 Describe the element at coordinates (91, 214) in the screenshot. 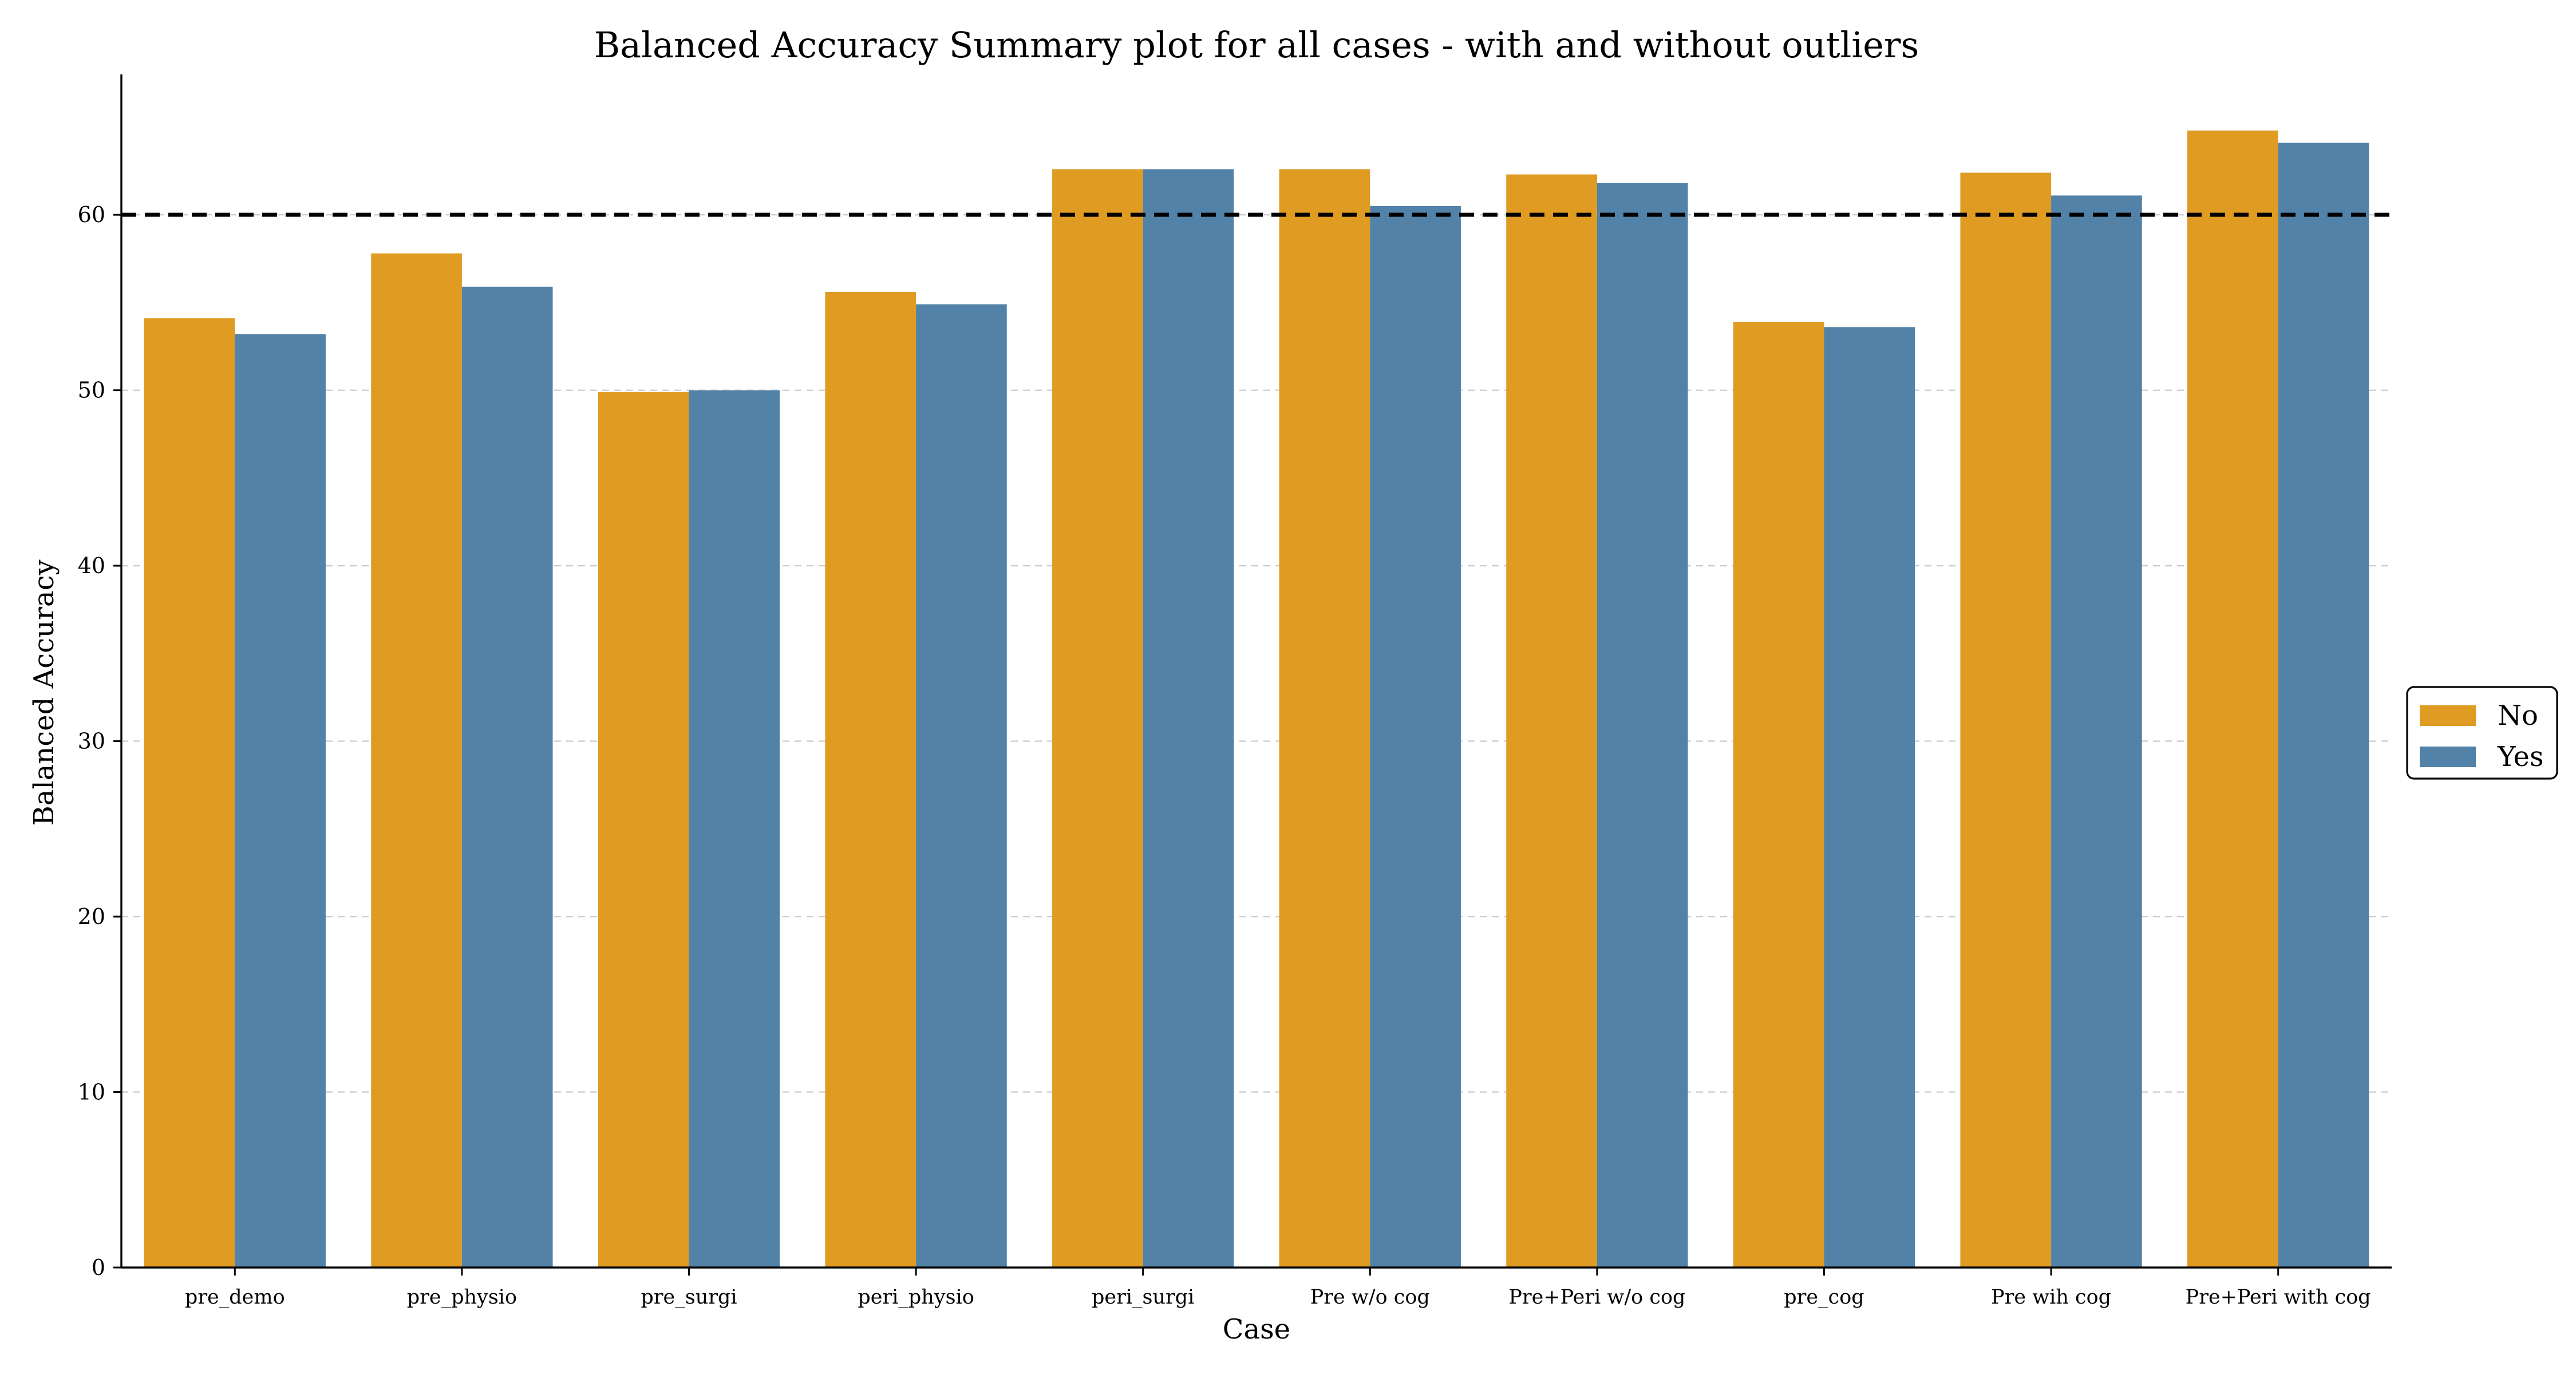

I see `y-tick-label: 60` at that location.